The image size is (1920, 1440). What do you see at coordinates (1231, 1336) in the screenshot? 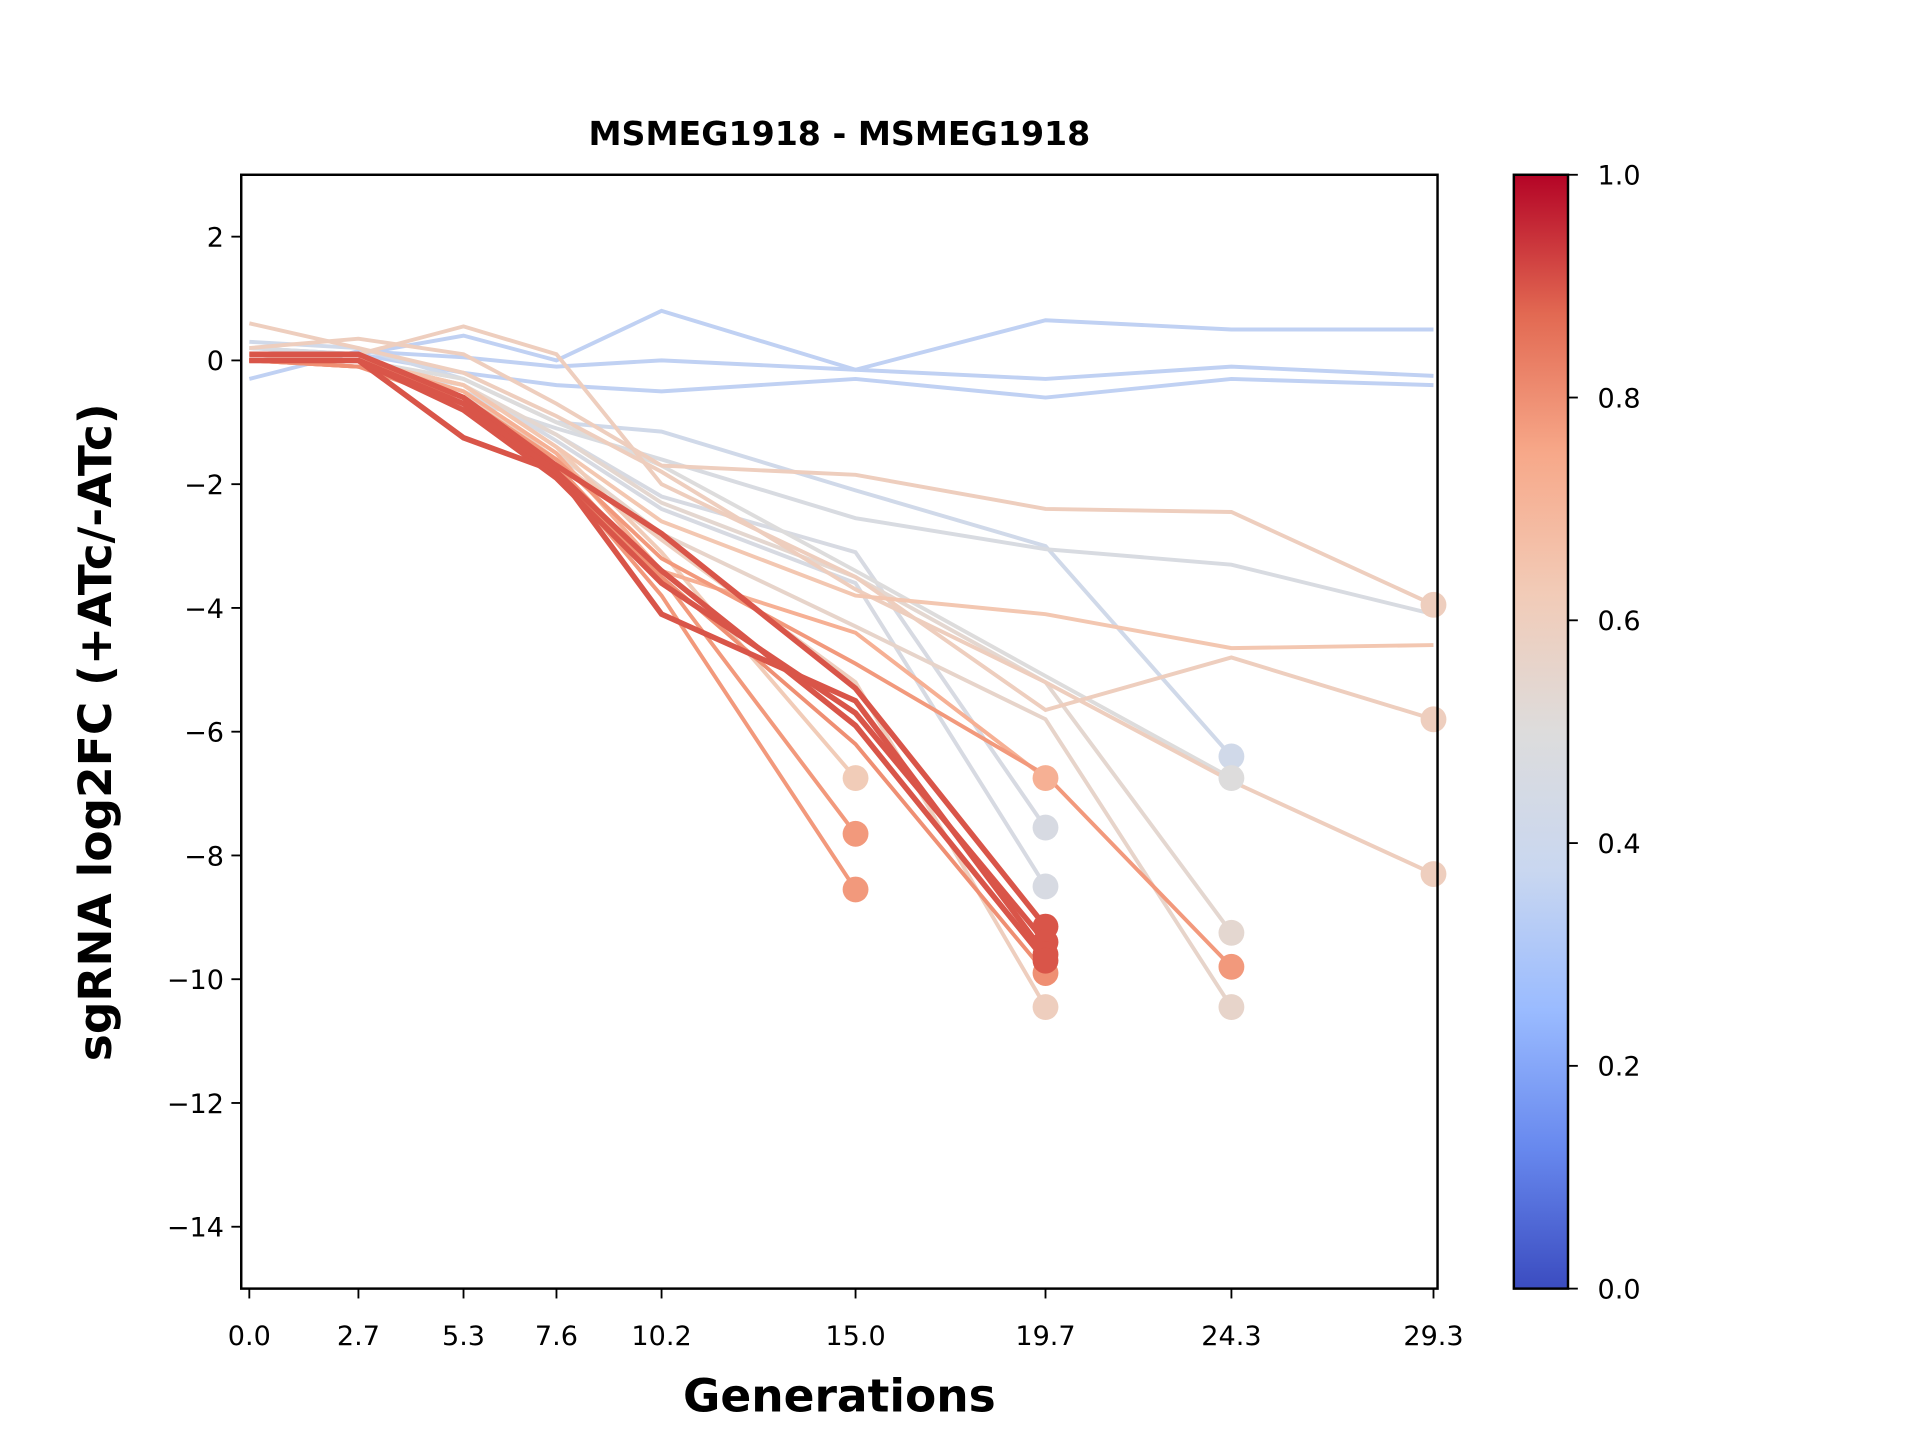
I see `x-tick-label: 24.3` at bounding box center [1231, 1336].